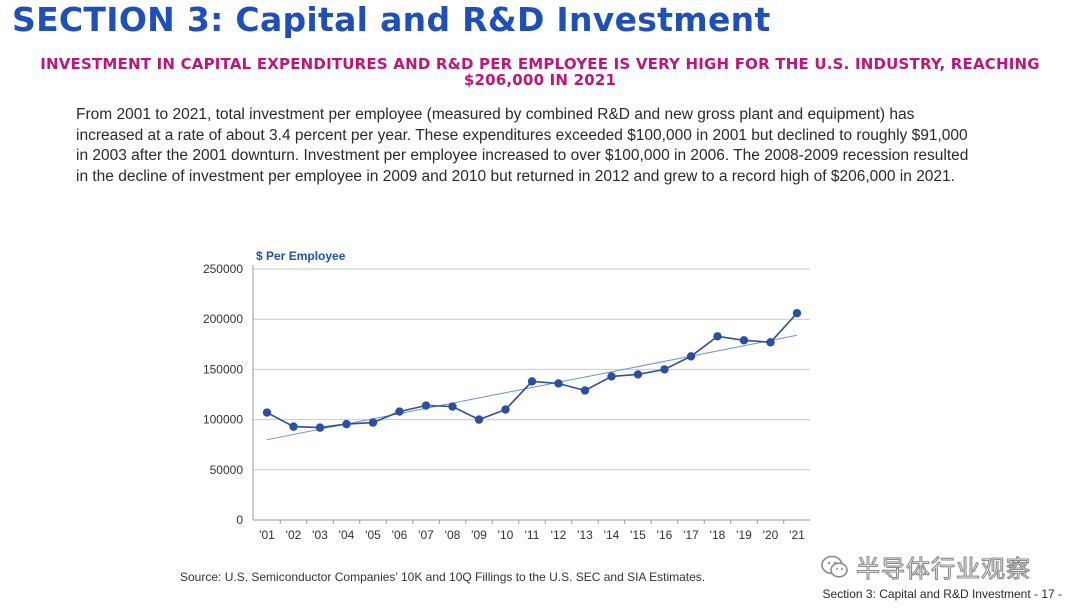 This screenshot has width=1080, height=614. I want to click on trendline, so click(532, 387).